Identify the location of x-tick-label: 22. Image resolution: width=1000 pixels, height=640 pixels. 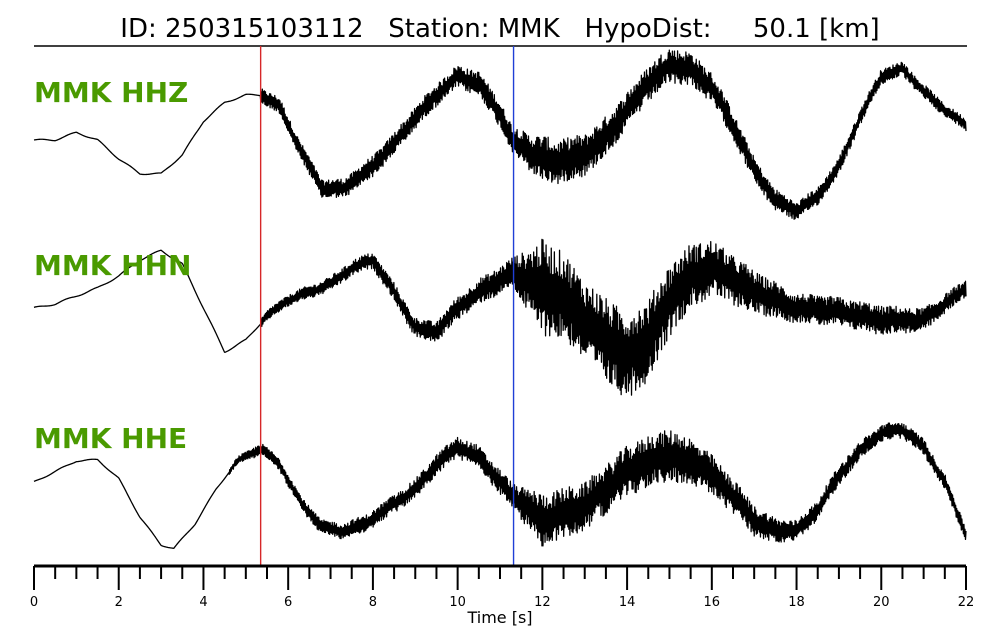
(966, 602).